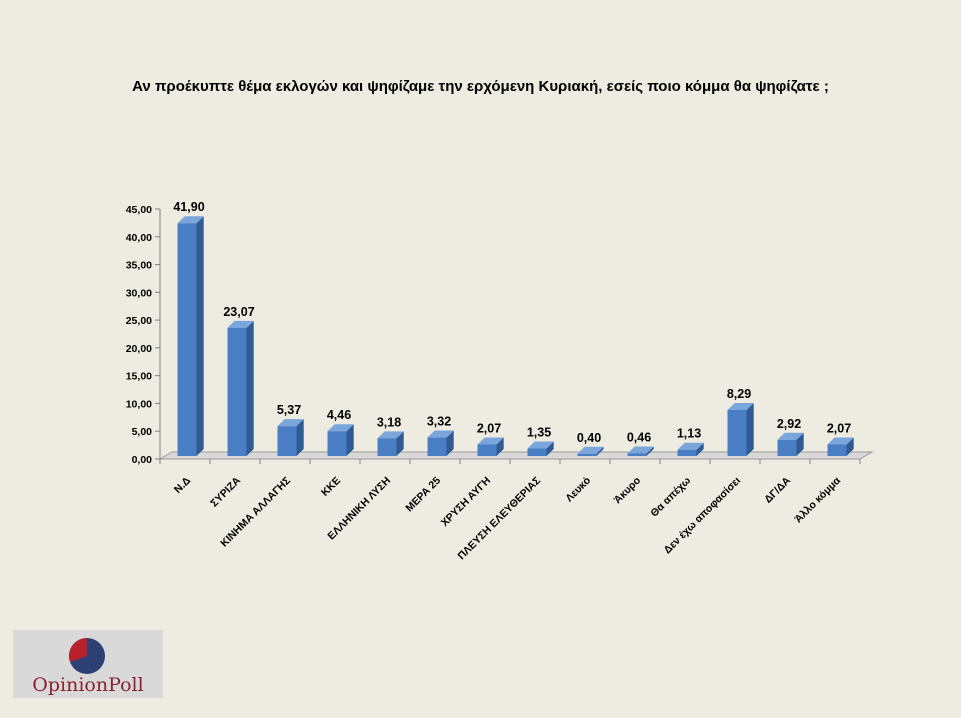 Image resolution: width=961 pixels, height=718 pixels. Describe the element at coordinates (817, 499) in the screenshot. I see `x-axis-label: Άλλο κόμμα` at that location.